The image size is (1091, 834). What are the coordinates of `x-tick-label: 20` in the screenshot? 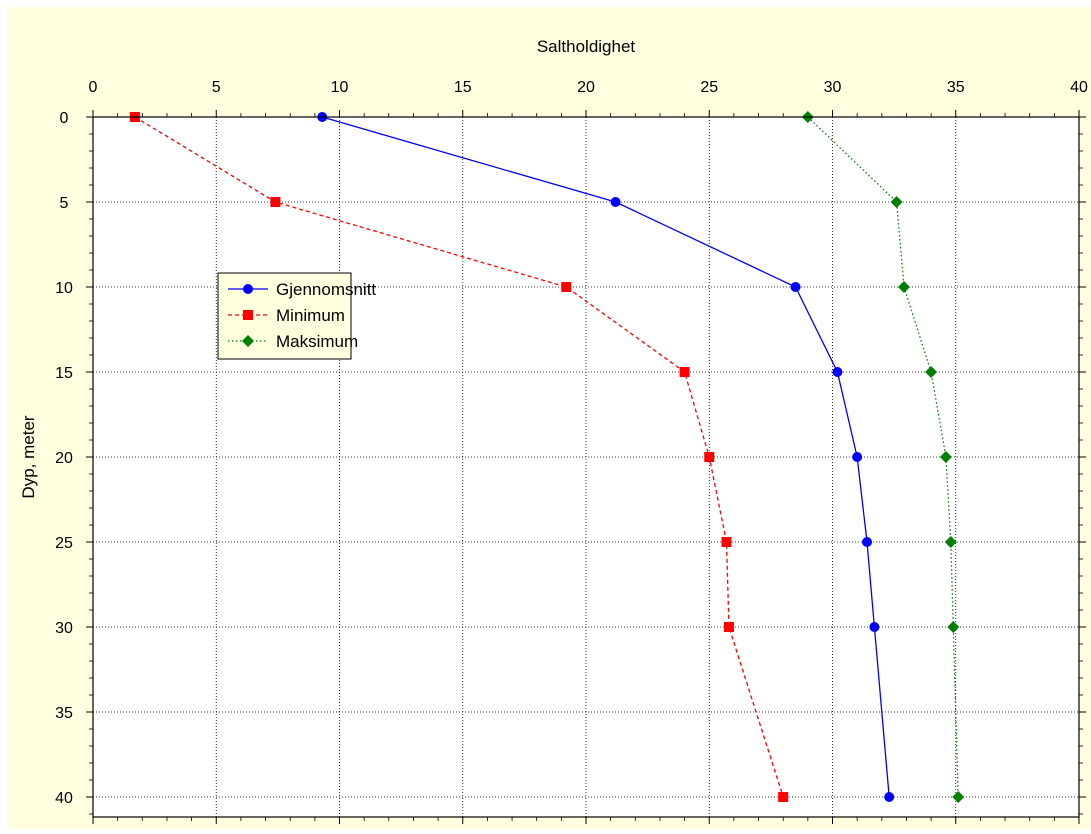 It's located at (586, 87).